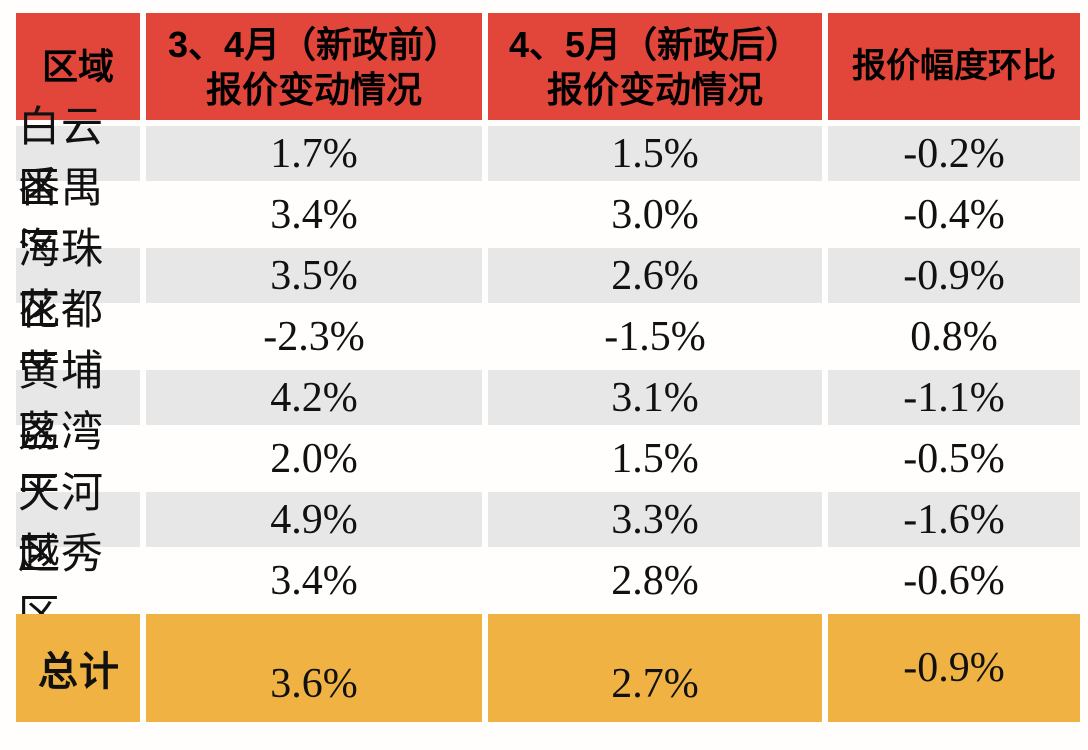 Image resolution: width=1088 pixels, height=750 pixels. Describe the element at coordinates (78, 668) in the screenshot. I see `total-row-label: 总计` at that location.